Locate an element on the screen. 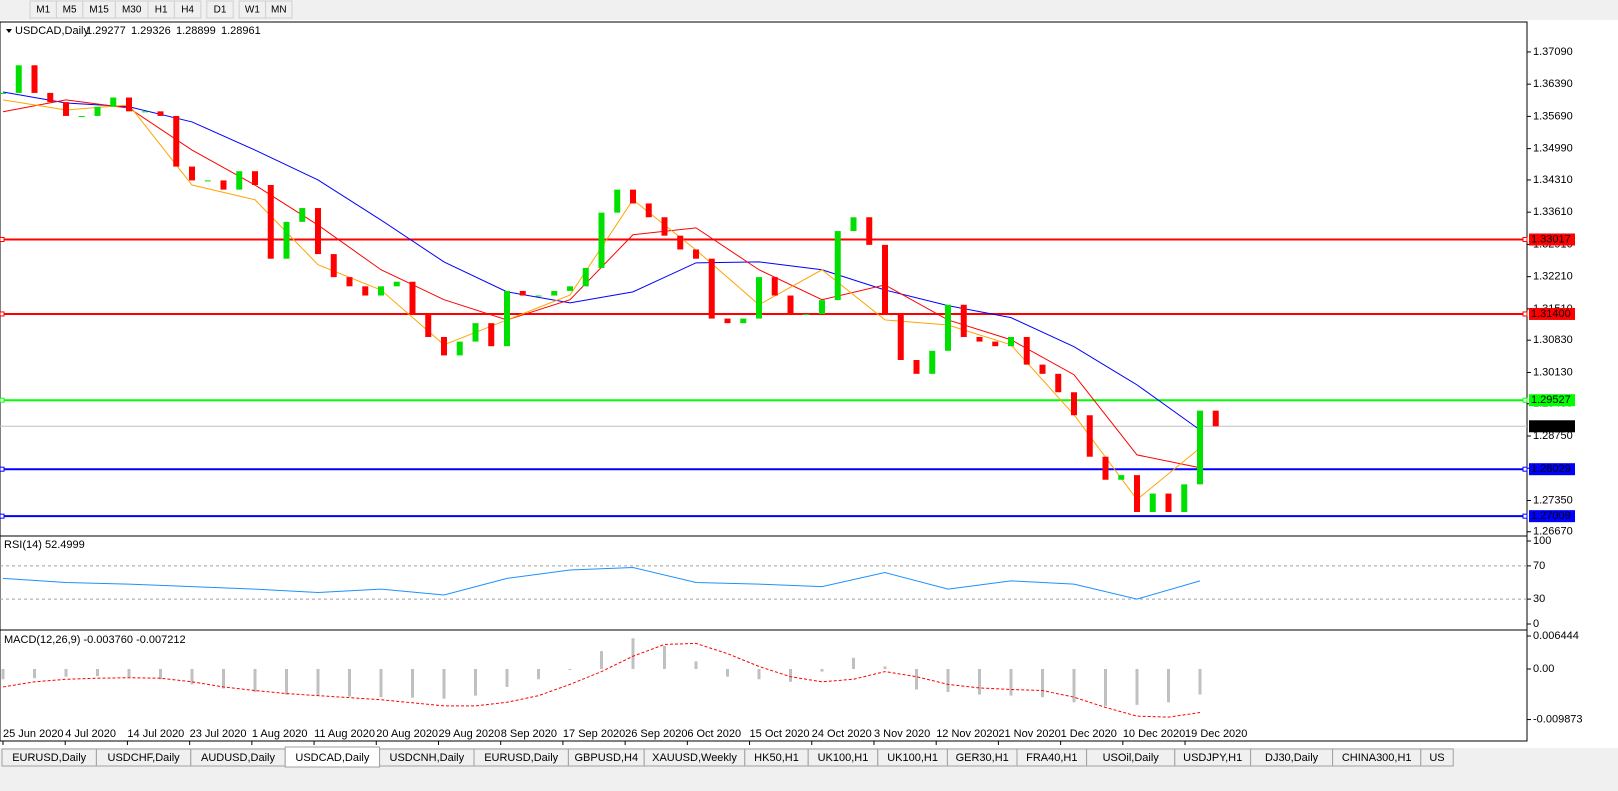 Image resolution: width=1618 pixels, height=791 pixels. ohlc-value: 1.29326 is located at coordinates (151, 31).